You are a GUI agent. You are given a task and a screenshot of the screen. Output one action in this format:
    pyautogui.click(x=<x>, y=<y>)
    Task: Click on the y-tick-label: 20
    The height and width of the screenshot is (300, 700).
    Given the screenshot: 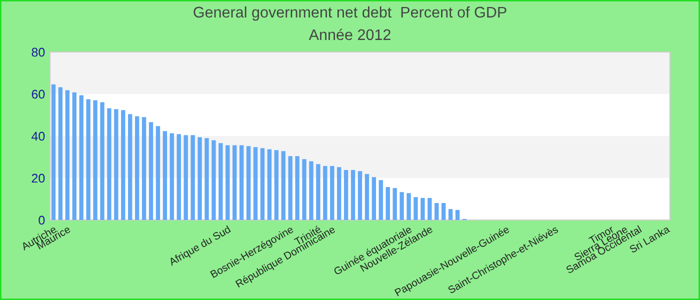 What is the action you would take?
    pyautogui.click(x=38, y=178)
    